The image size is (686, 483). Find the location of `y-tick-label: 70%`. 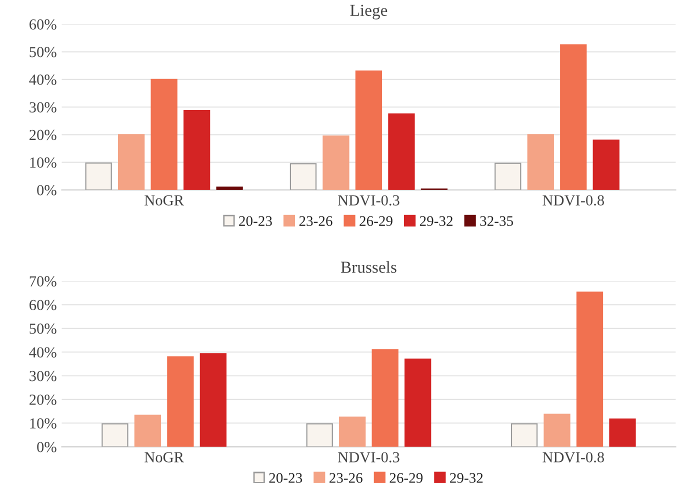

y-tick-label: 70% is located at coordinates (43, 281).